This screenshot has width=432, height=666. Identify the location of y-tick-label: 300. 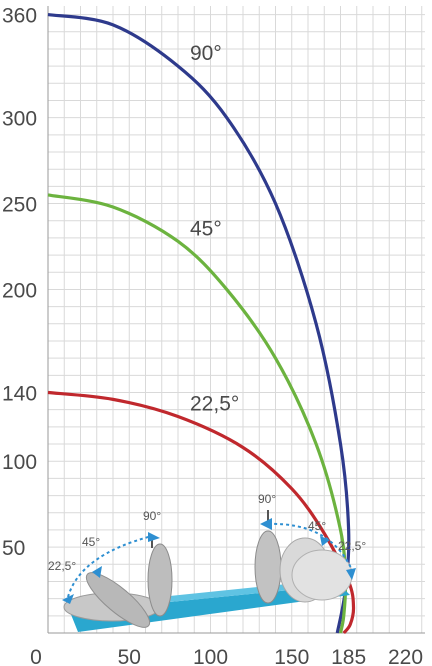
(19, 119).